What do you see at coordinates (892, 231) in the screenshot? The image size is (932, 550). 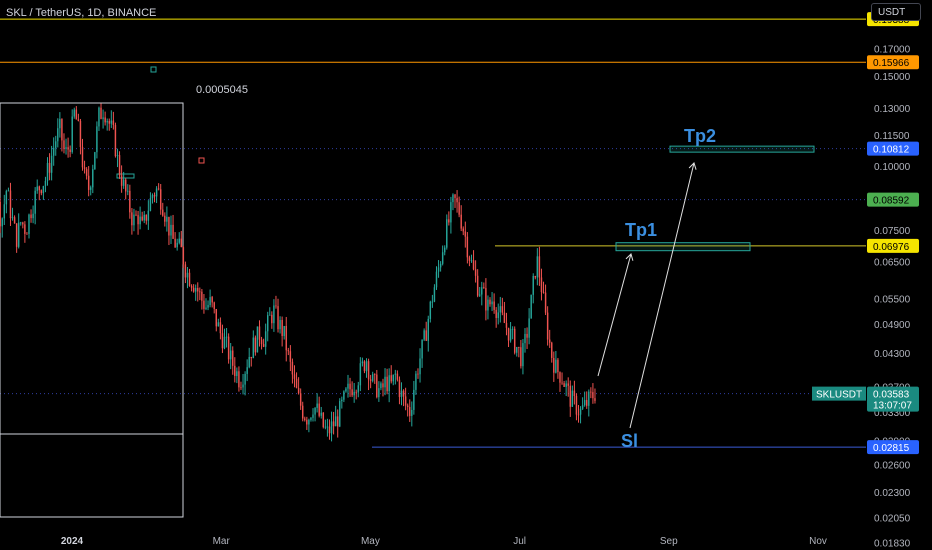 I see `y-tick-label: 0.07500` at bounding box center [892, 231].